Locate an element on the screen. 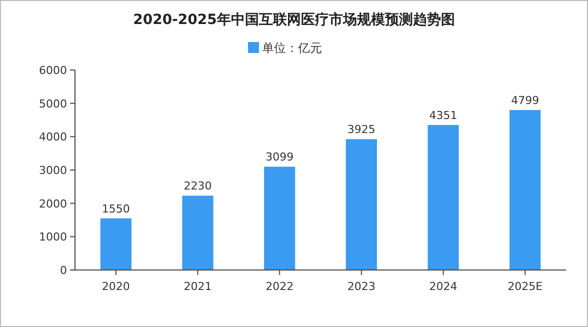  x-tick-label: 2022 is located at coordinates (280, 286).